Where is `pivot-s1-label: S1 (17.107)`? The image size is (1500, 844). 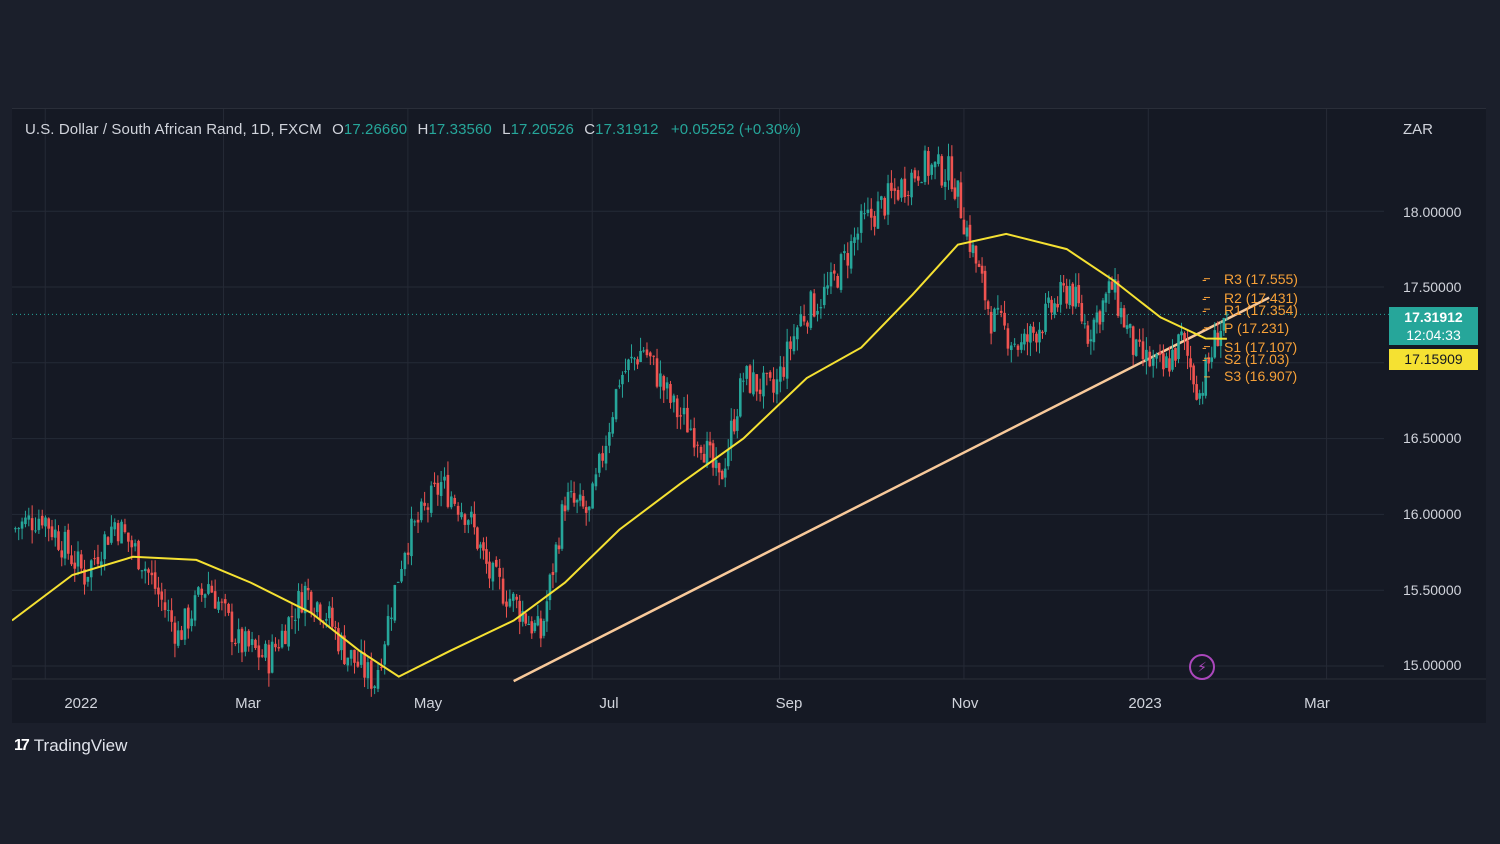
pivot-s1-label: S1 (17.107) is located at coordinates (1261, 347).